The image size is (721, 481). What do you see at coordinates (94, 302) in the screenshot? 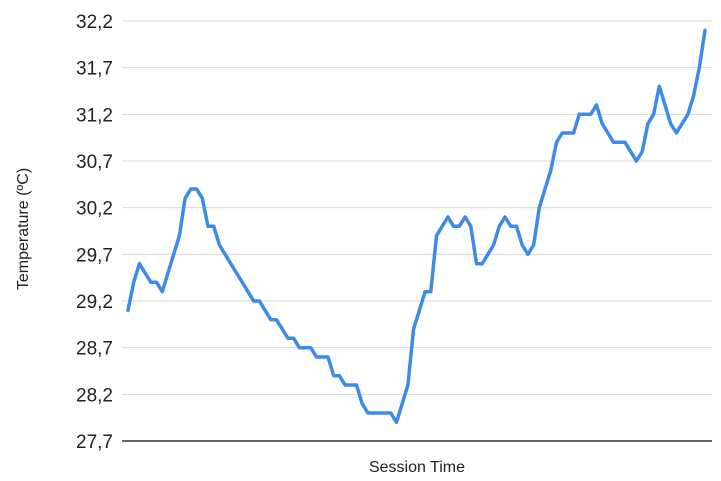
I see `y-tick-label: 29,2` at bounding box center [94, 302].